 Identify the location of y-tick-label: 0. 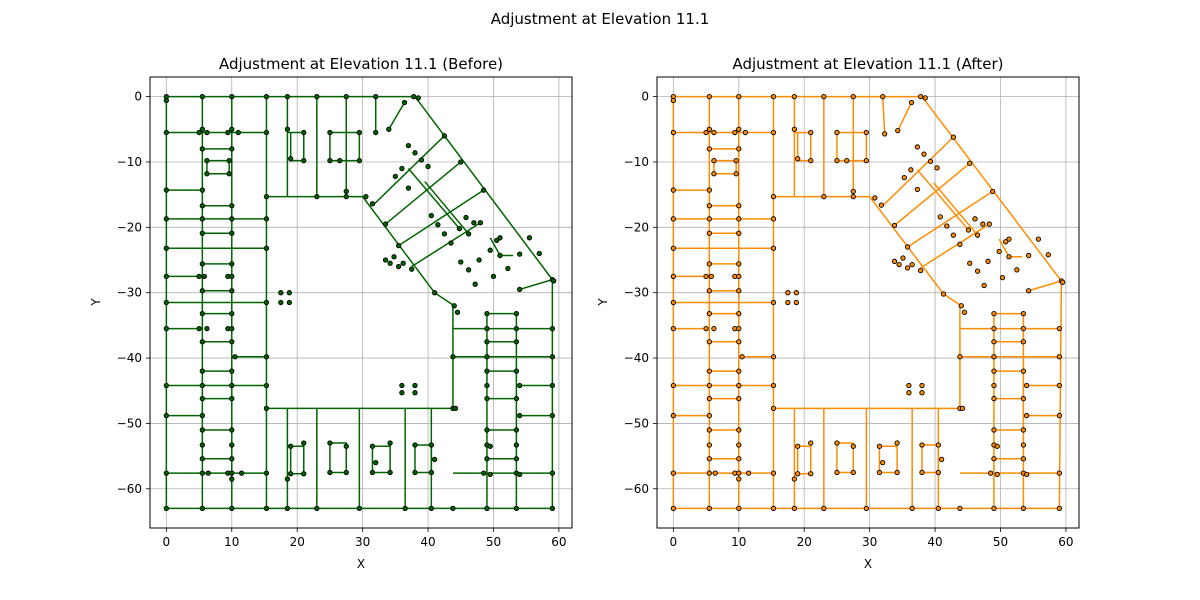
(138, 97).